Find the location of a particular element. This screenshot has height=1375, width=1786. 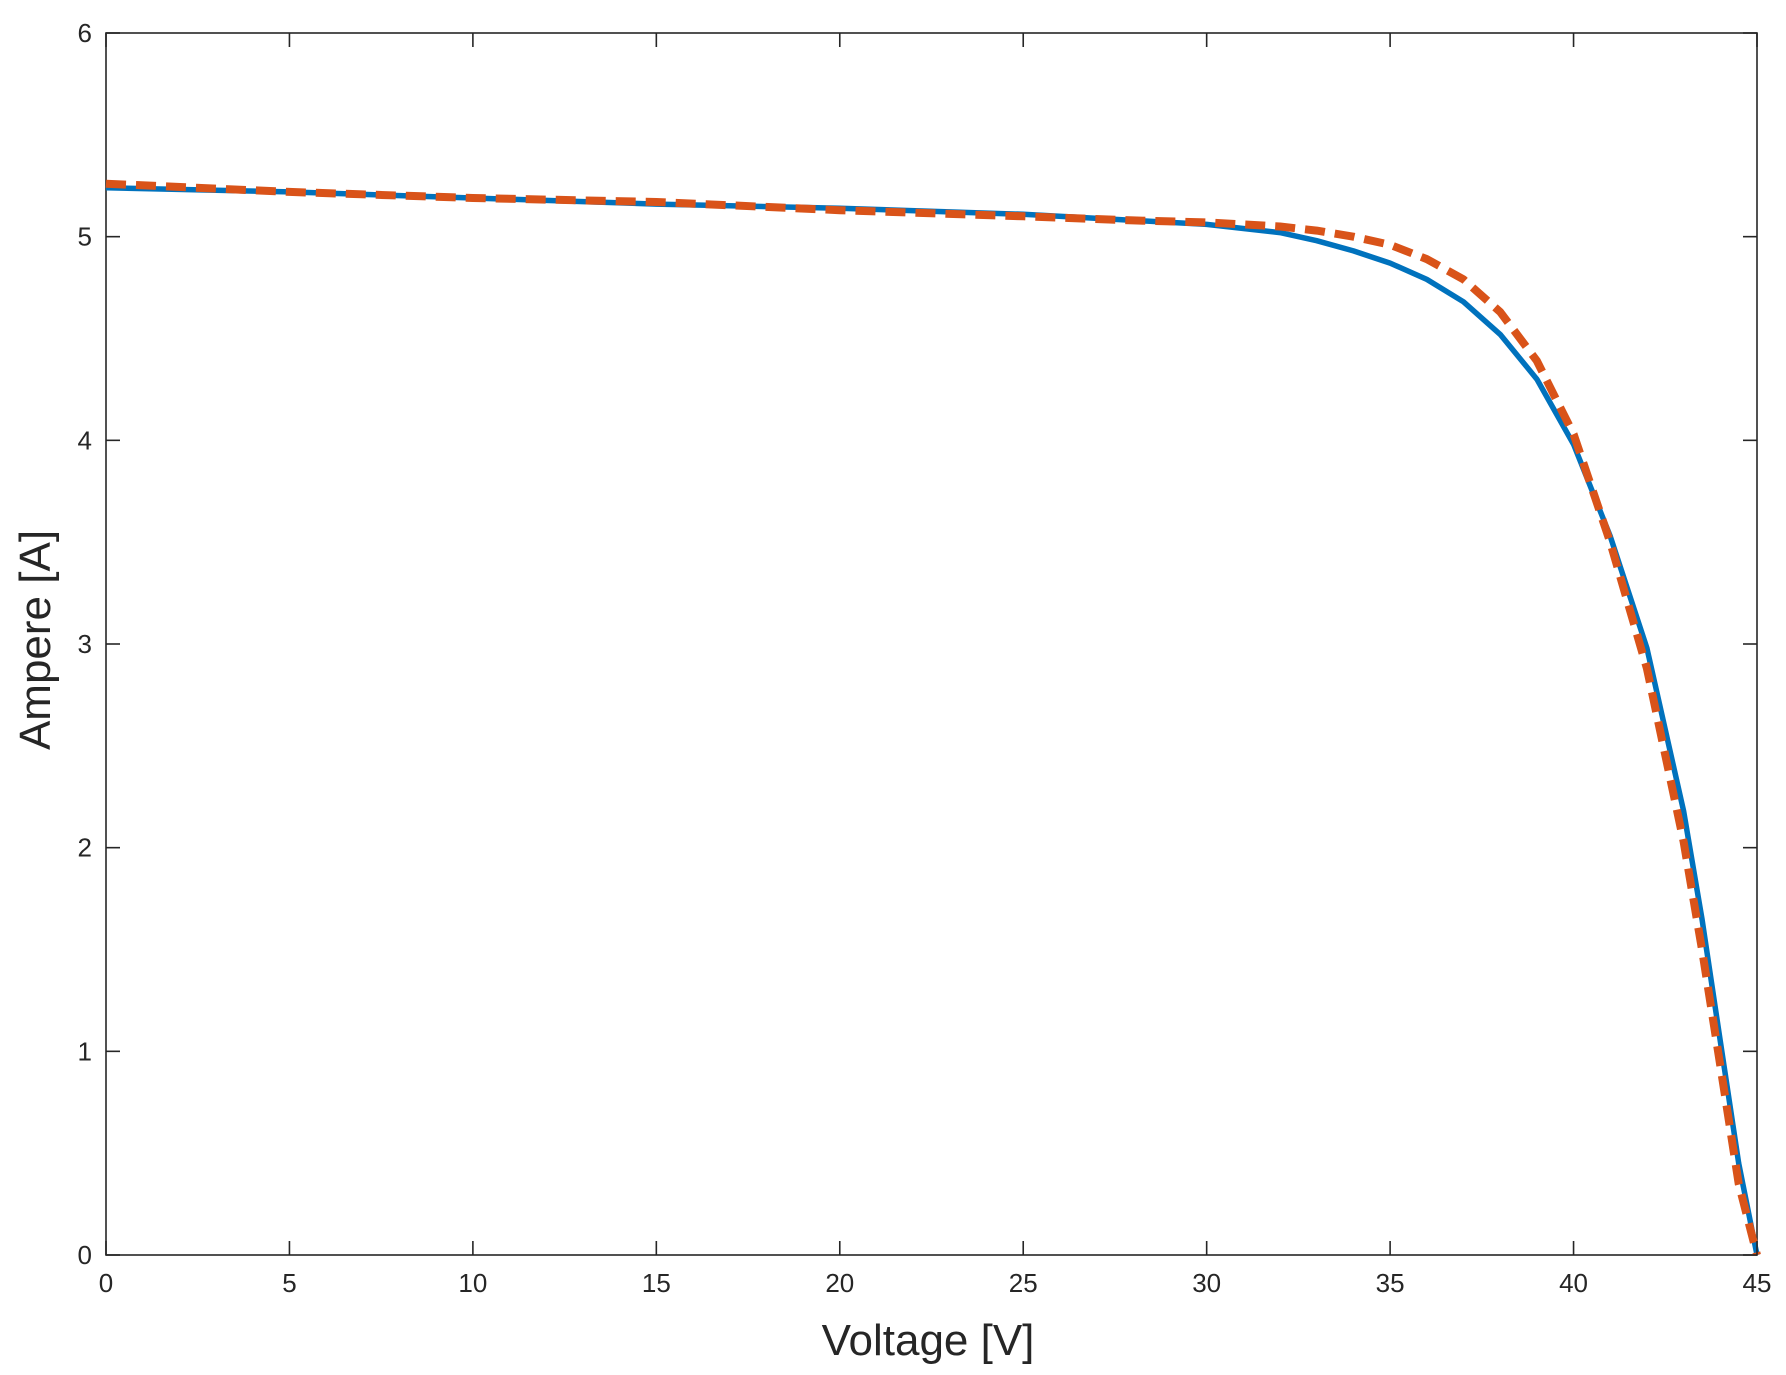

x-tick-label: 25 is located at coordinates (1023, 1283).